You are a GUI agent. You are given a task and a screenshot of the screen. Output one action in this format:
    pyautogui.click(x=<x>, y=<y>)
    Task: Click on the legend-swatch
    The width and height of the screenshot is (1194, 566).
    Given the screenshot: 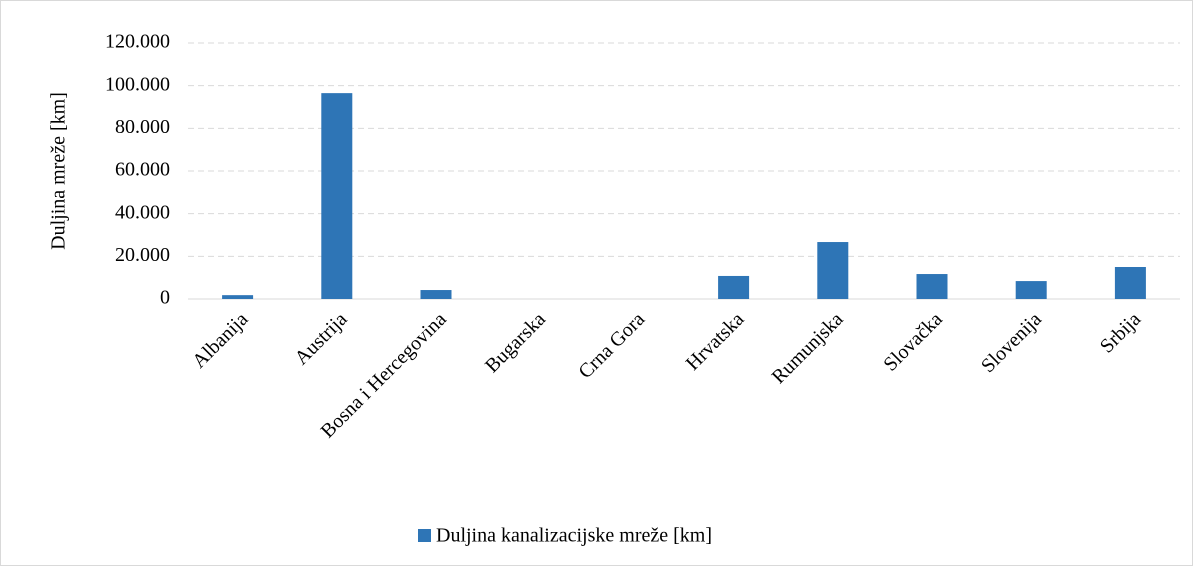 What is the action you would take?
    pyautogui.click(x=424, y=535)
    